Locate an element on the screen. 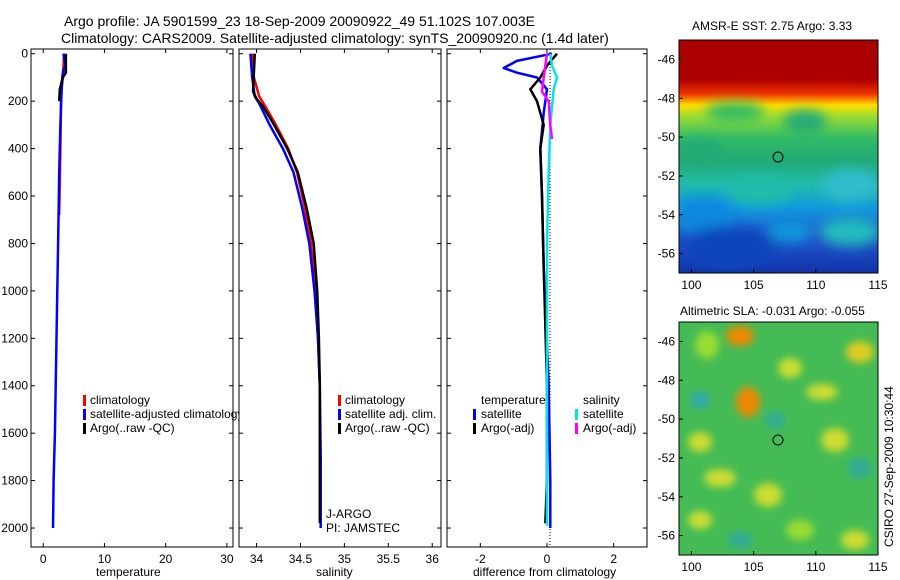 The width and height of the screenshot is (900, 580). y-tick-label: 1800 is located at coordinates (14, 481).